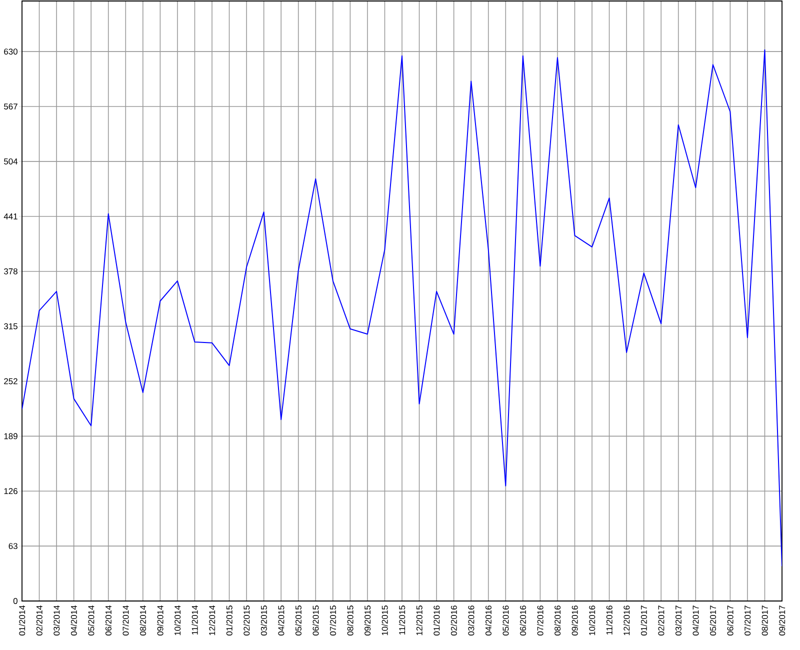 The width and height of the screenshot is (800, 650). What do you see at coordinates (11, 107) in the screenshot?
I see `y-tick-label: 567` at bounding box center [11, 107].